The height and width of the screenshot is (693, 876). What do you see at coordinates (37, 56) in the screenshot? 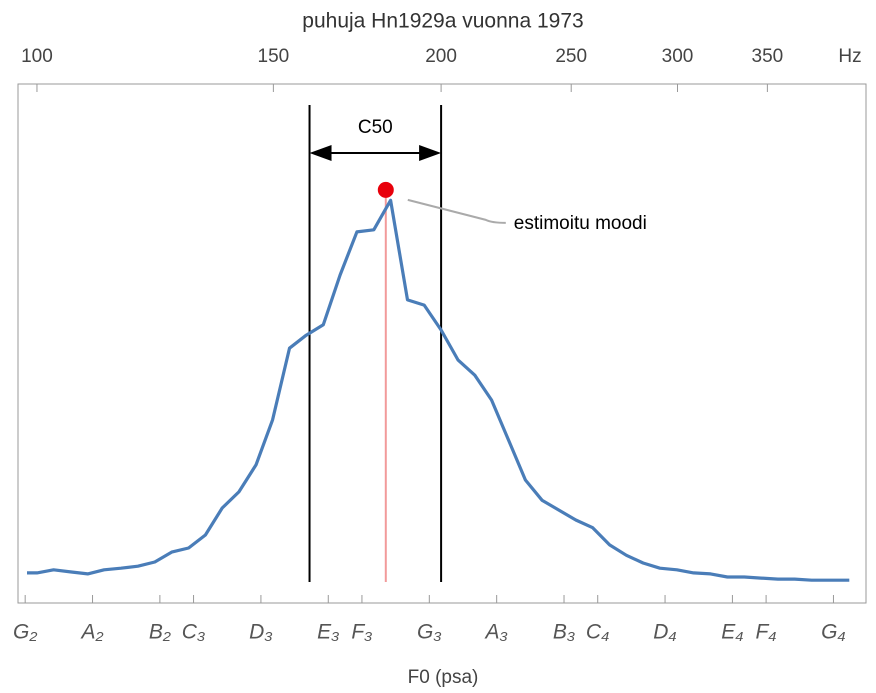
I see `x2-tick-label: 100` at bounding box center [37, 56].